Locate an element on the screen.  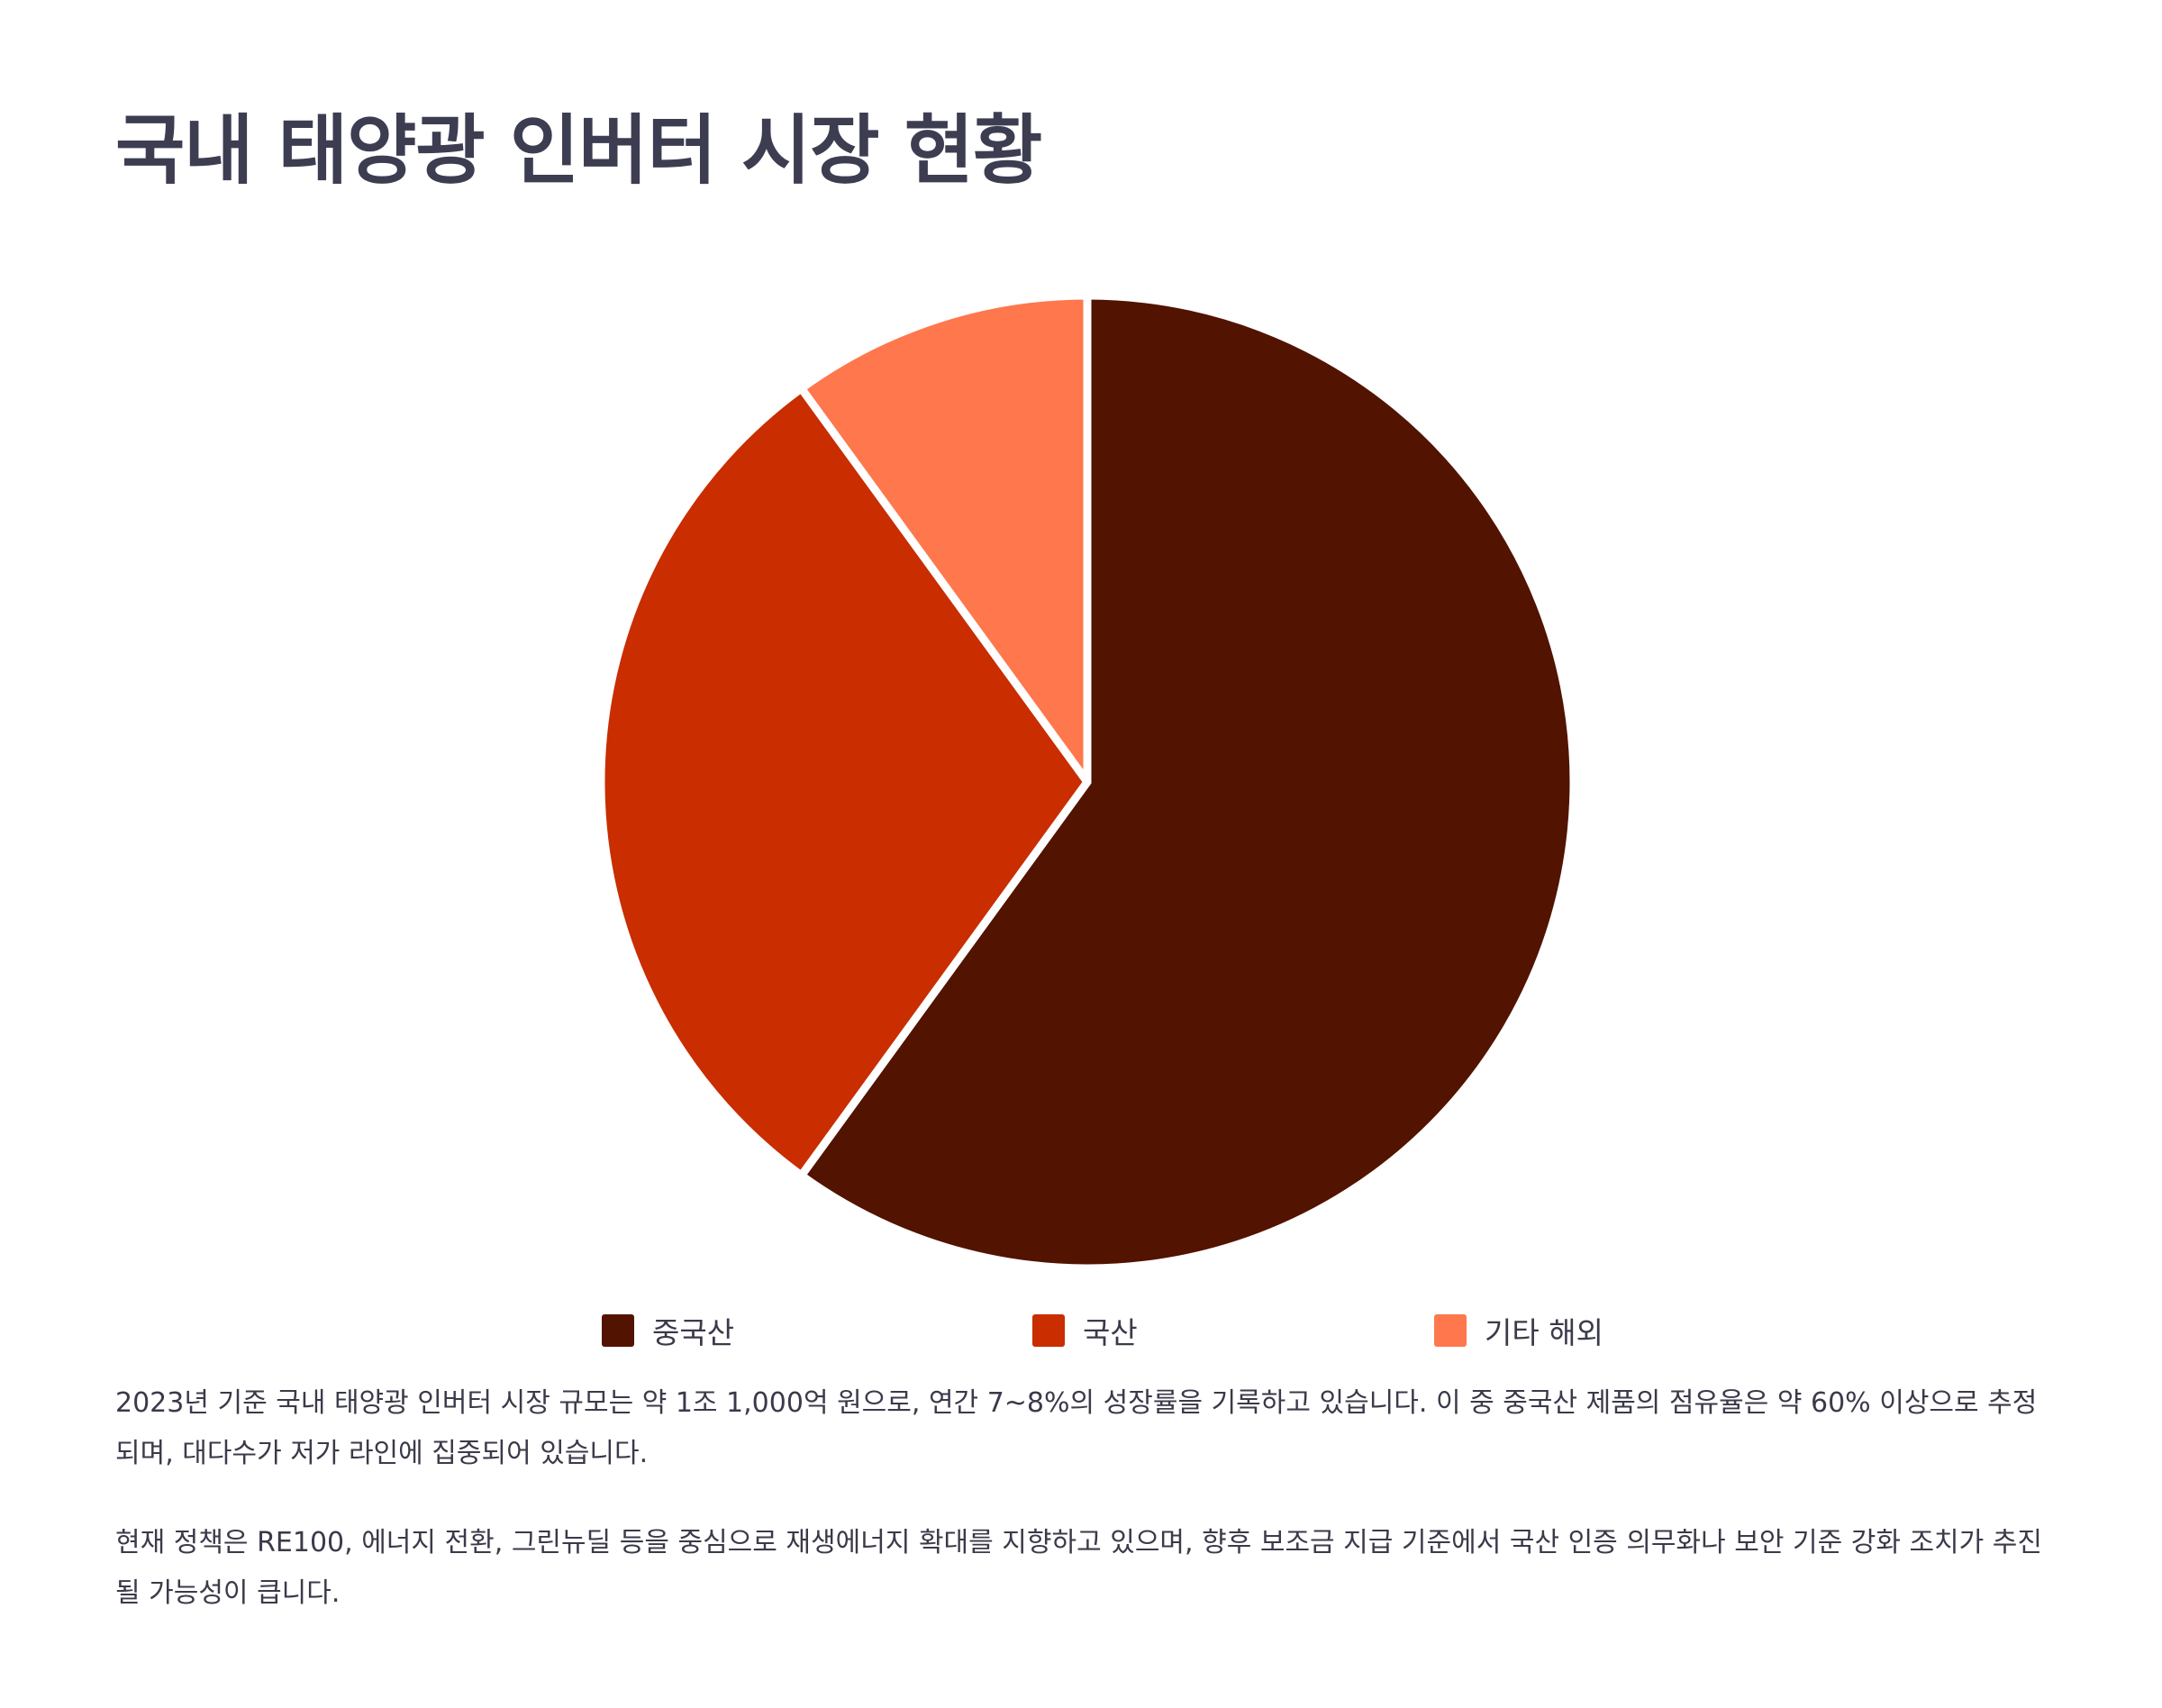
legend-item-domestic: 국산 is located at coordinates (1085, 1330).